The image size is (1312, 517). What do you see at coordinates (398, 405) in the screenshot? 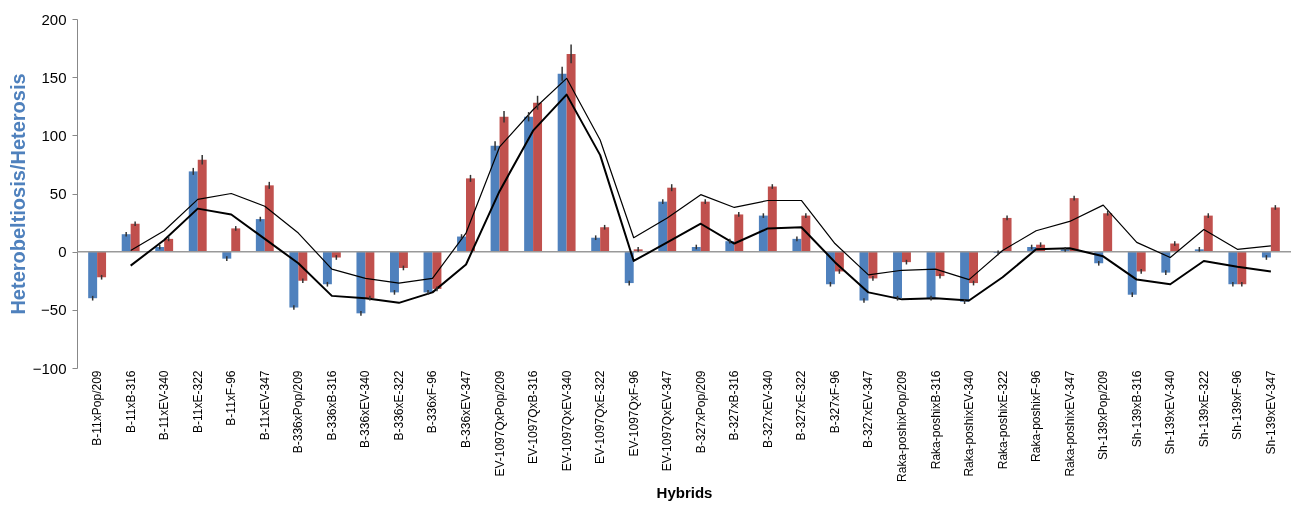
I see `x-tick-label: B-336xE-322` at bounding box center [398, 405].